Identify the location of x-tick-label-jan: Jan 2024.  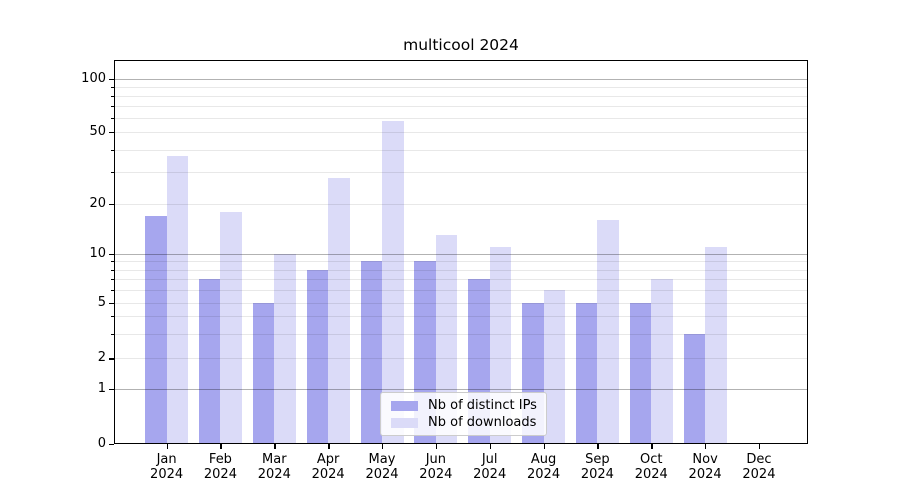
(167, 467).